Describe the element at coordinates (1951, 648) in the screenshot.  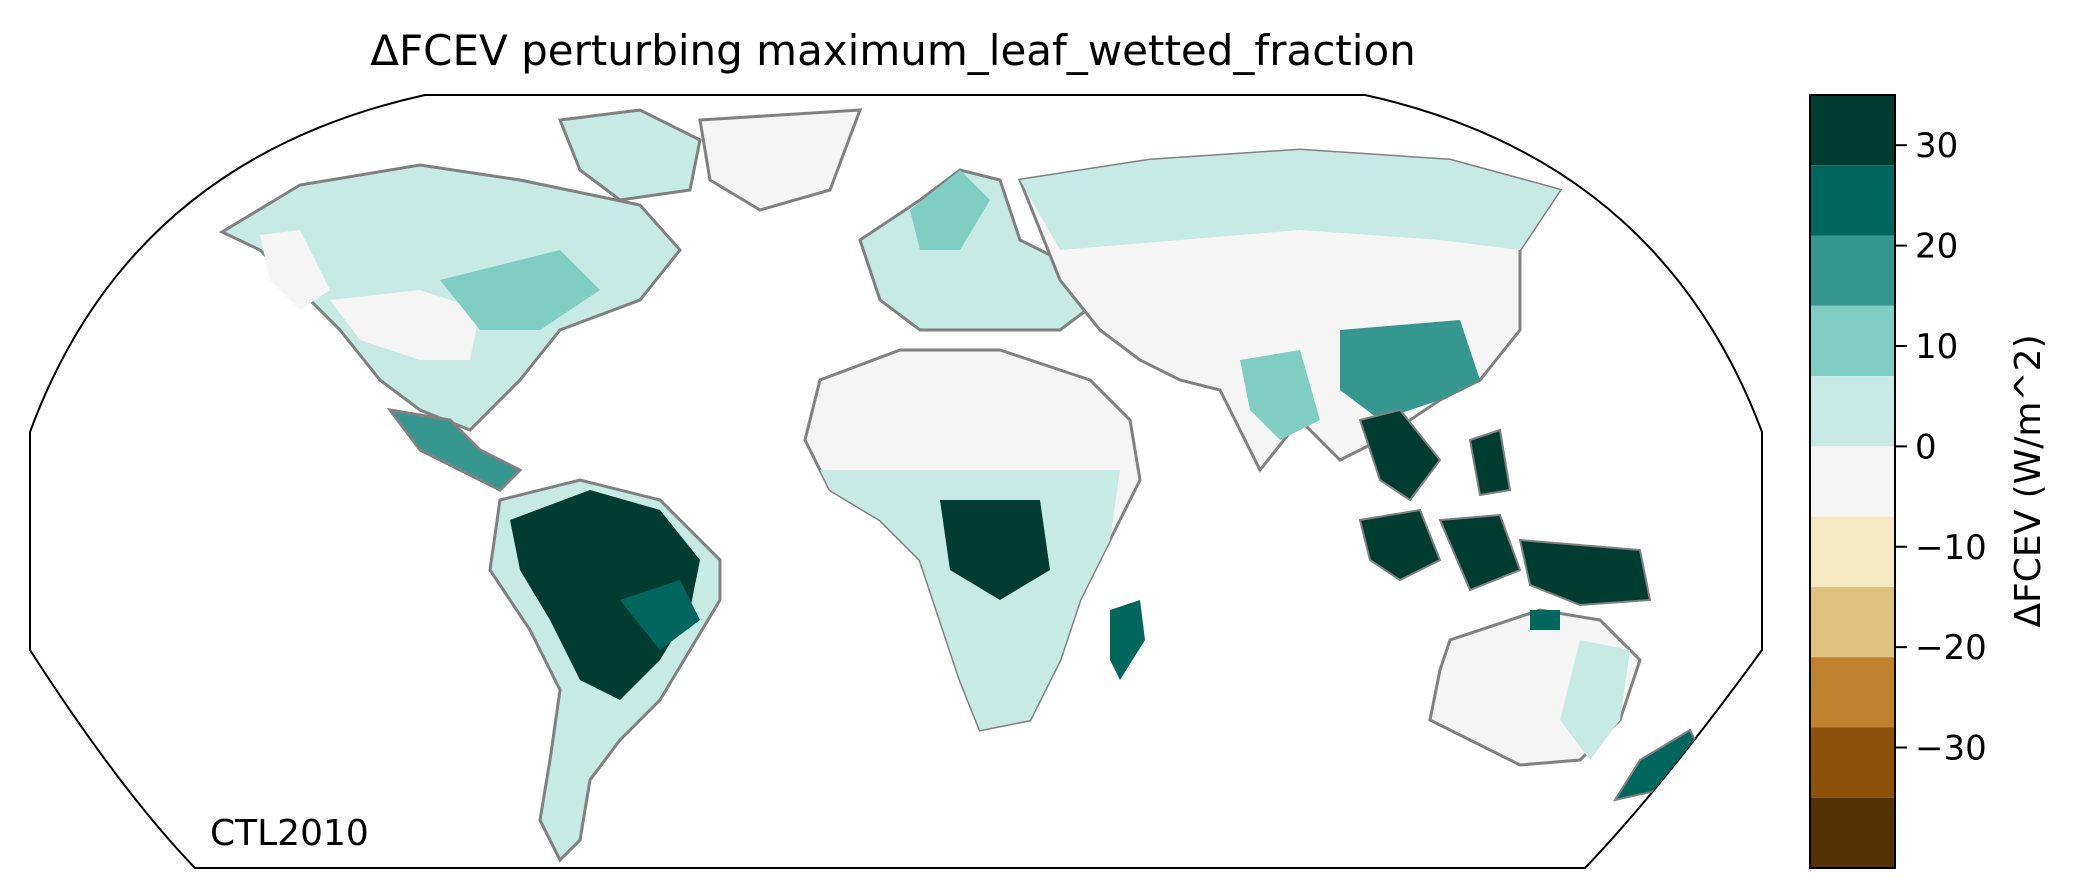
I see `colorbar-tick-label: −20` at that location.